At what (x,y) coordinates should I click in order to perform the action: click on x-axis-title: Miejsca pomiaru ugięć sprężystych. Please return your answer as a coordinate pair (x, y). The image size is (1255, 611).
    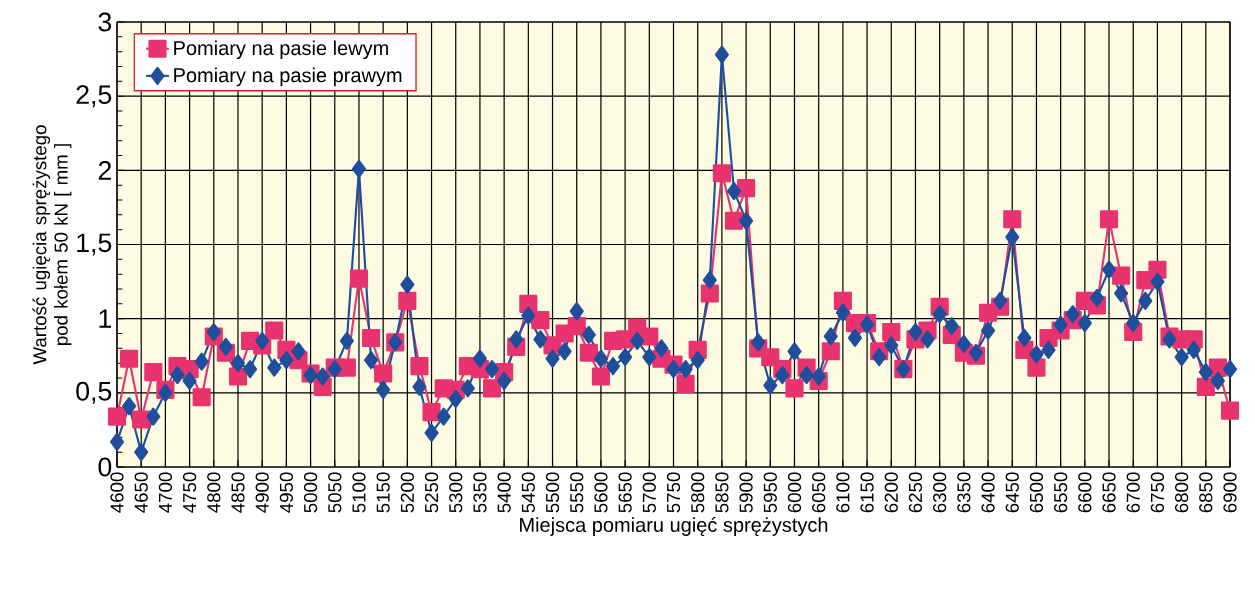
    Looking at the image, I should click on (674, 526).